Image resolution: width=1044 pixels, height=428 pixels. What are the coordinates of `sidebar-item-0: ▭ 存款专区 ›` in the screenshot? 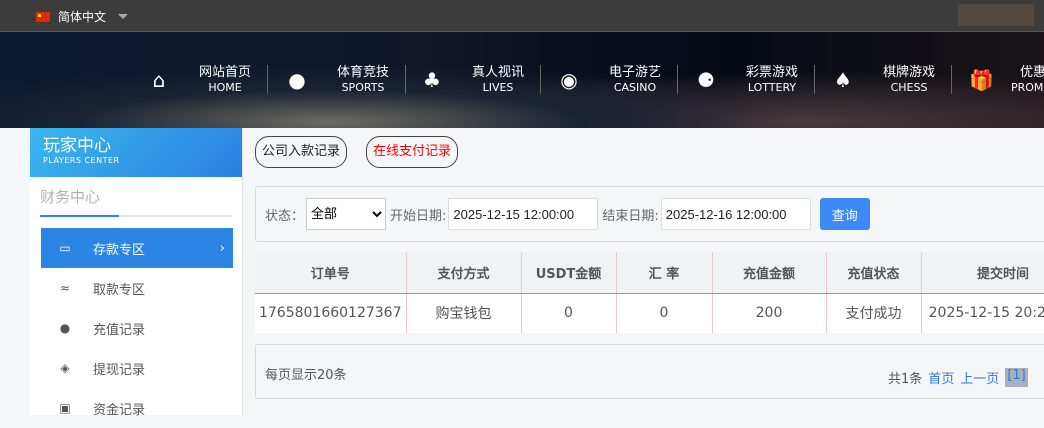 It's located at (137, 248).